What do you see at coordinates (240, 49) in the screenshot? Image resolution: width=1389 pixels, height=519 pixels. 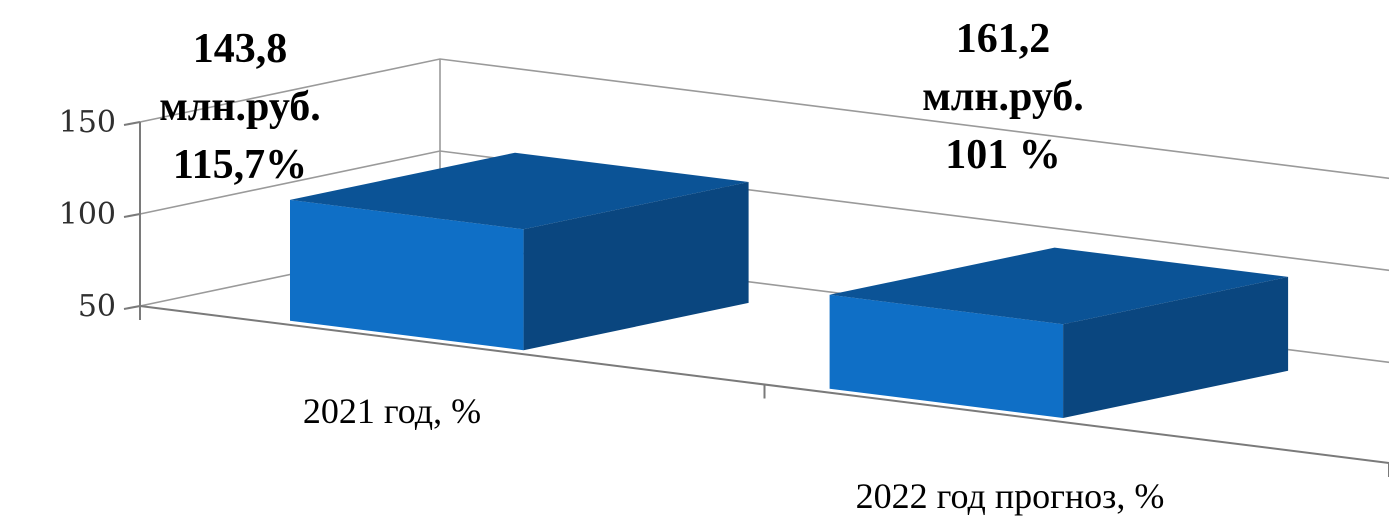 I see `data-label-0-line-0: 143,8` at bounding box center [240, 49].